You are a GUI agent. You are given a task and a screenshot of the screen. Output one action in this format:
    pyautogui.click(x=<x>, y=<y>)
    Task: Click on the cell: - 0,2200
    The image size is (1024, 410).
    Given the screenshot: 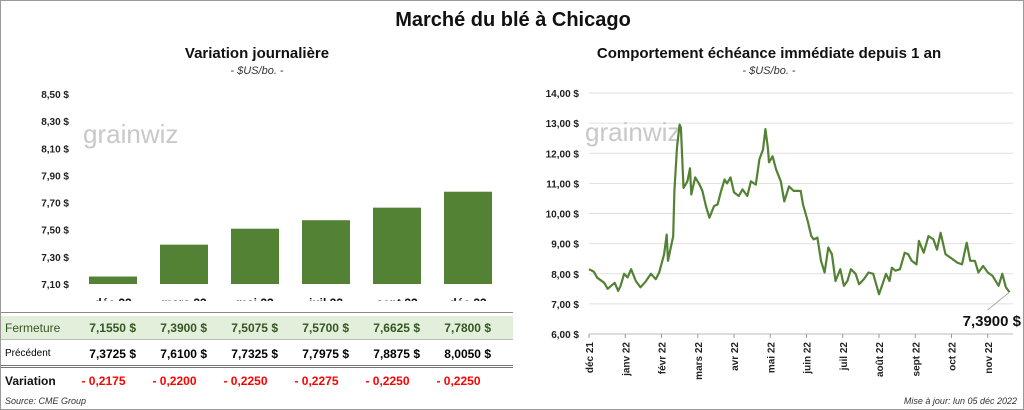 What is the action you would take?
    pyautogui.click(x=174, y=380)
    